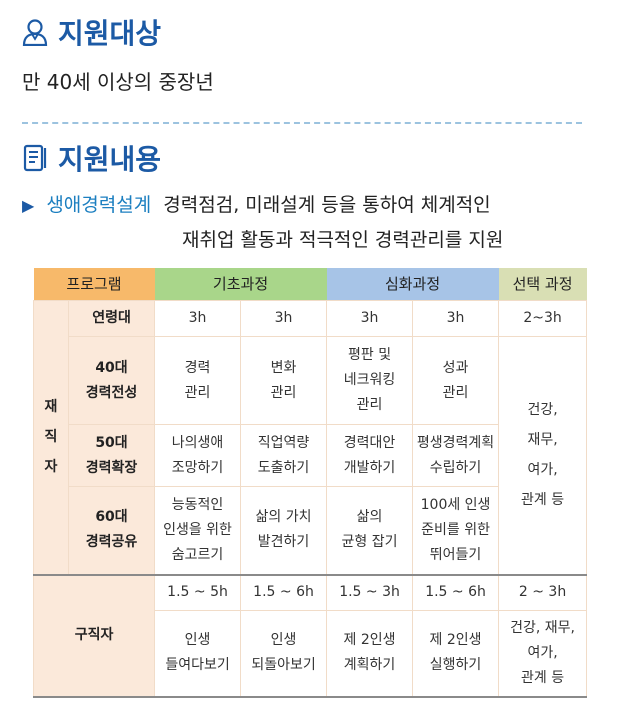  I want to click on table-cell: 평생경력계획 수립하기, so click(456, 455).